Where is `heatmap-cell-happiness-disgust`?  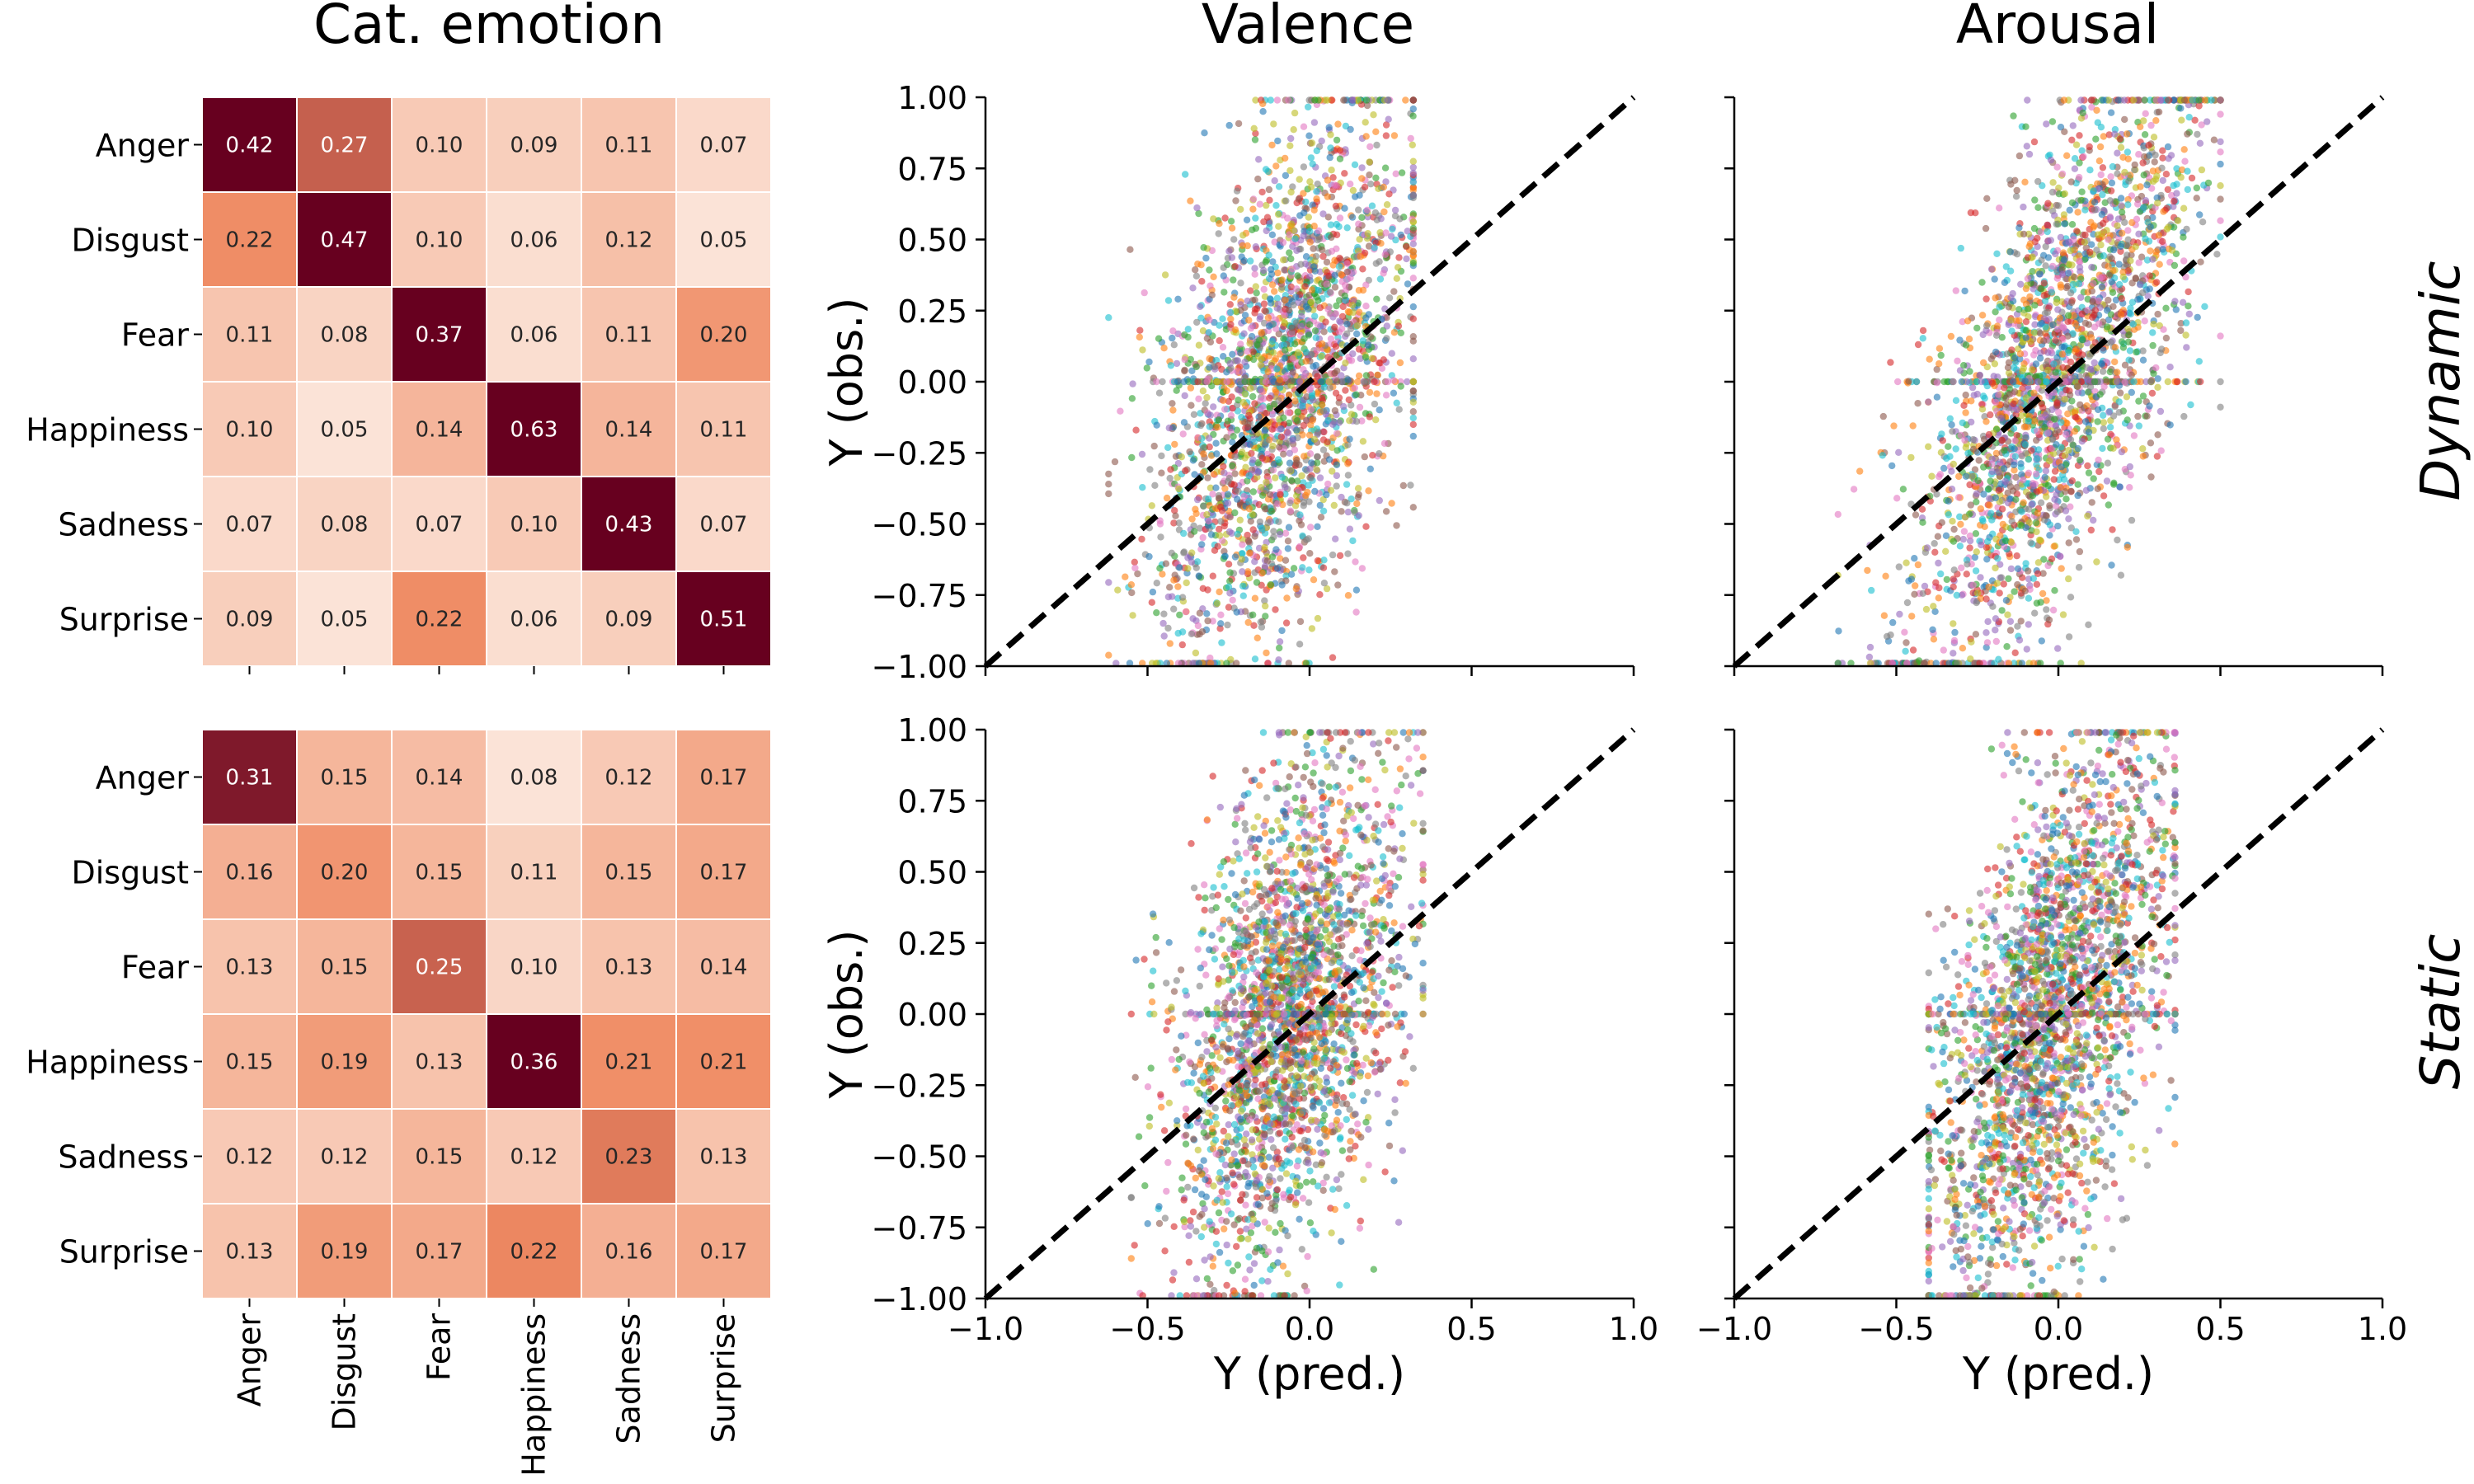
heatmap-cell-happiness-disgust is located at coordinates (344, 429).